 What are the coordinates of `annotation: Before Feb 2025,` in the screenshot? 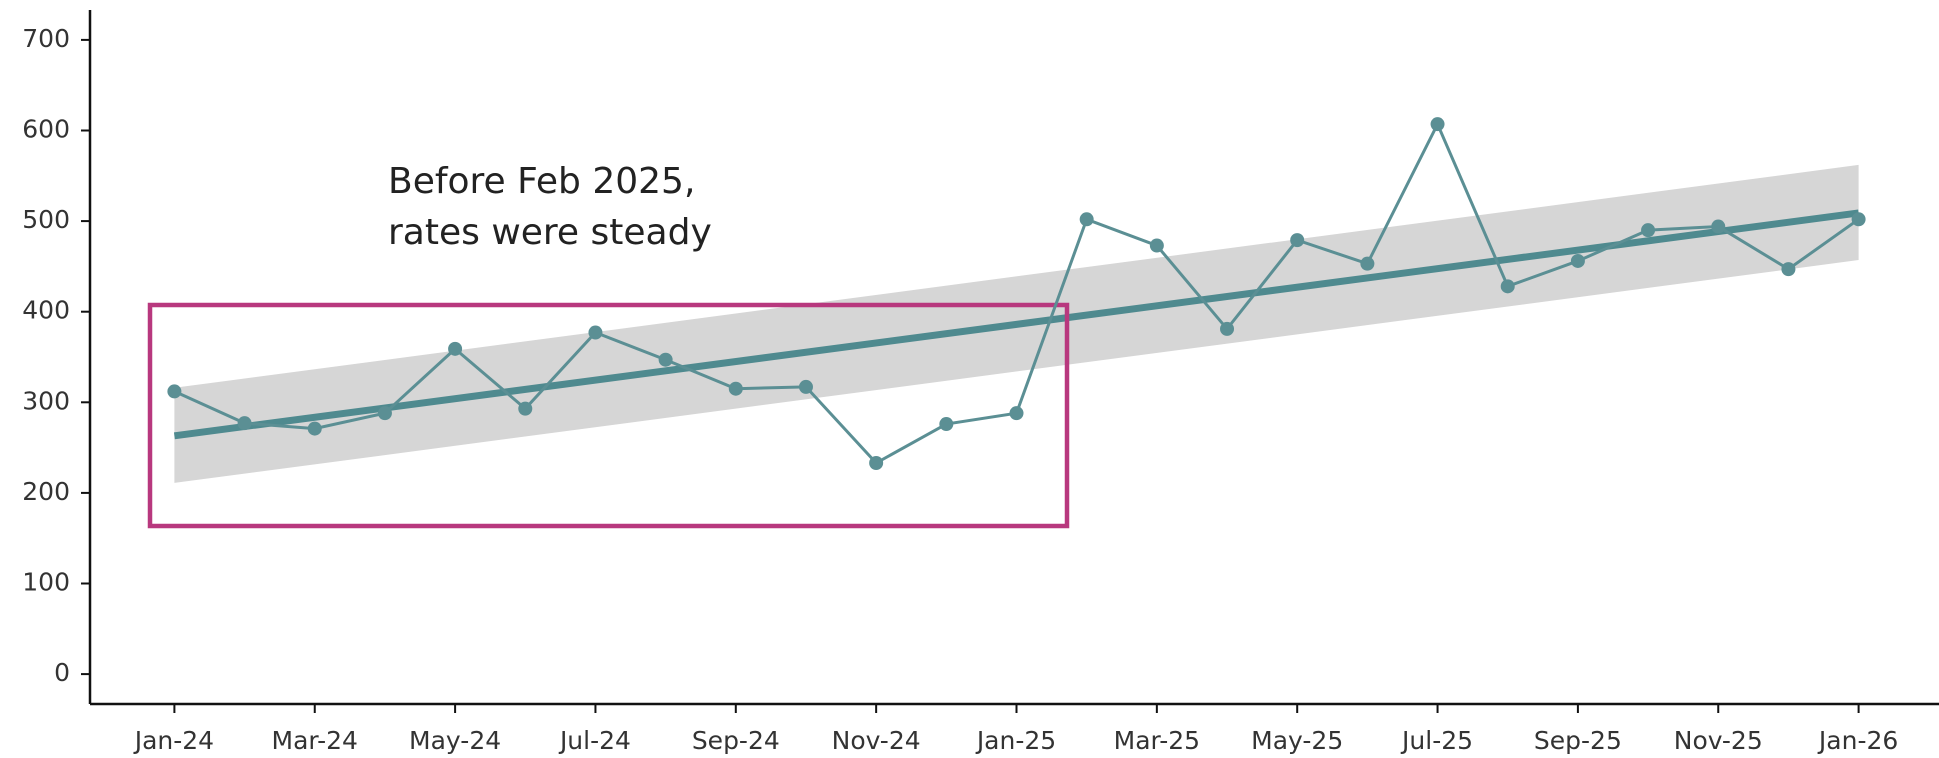 It's located at (541, 181).